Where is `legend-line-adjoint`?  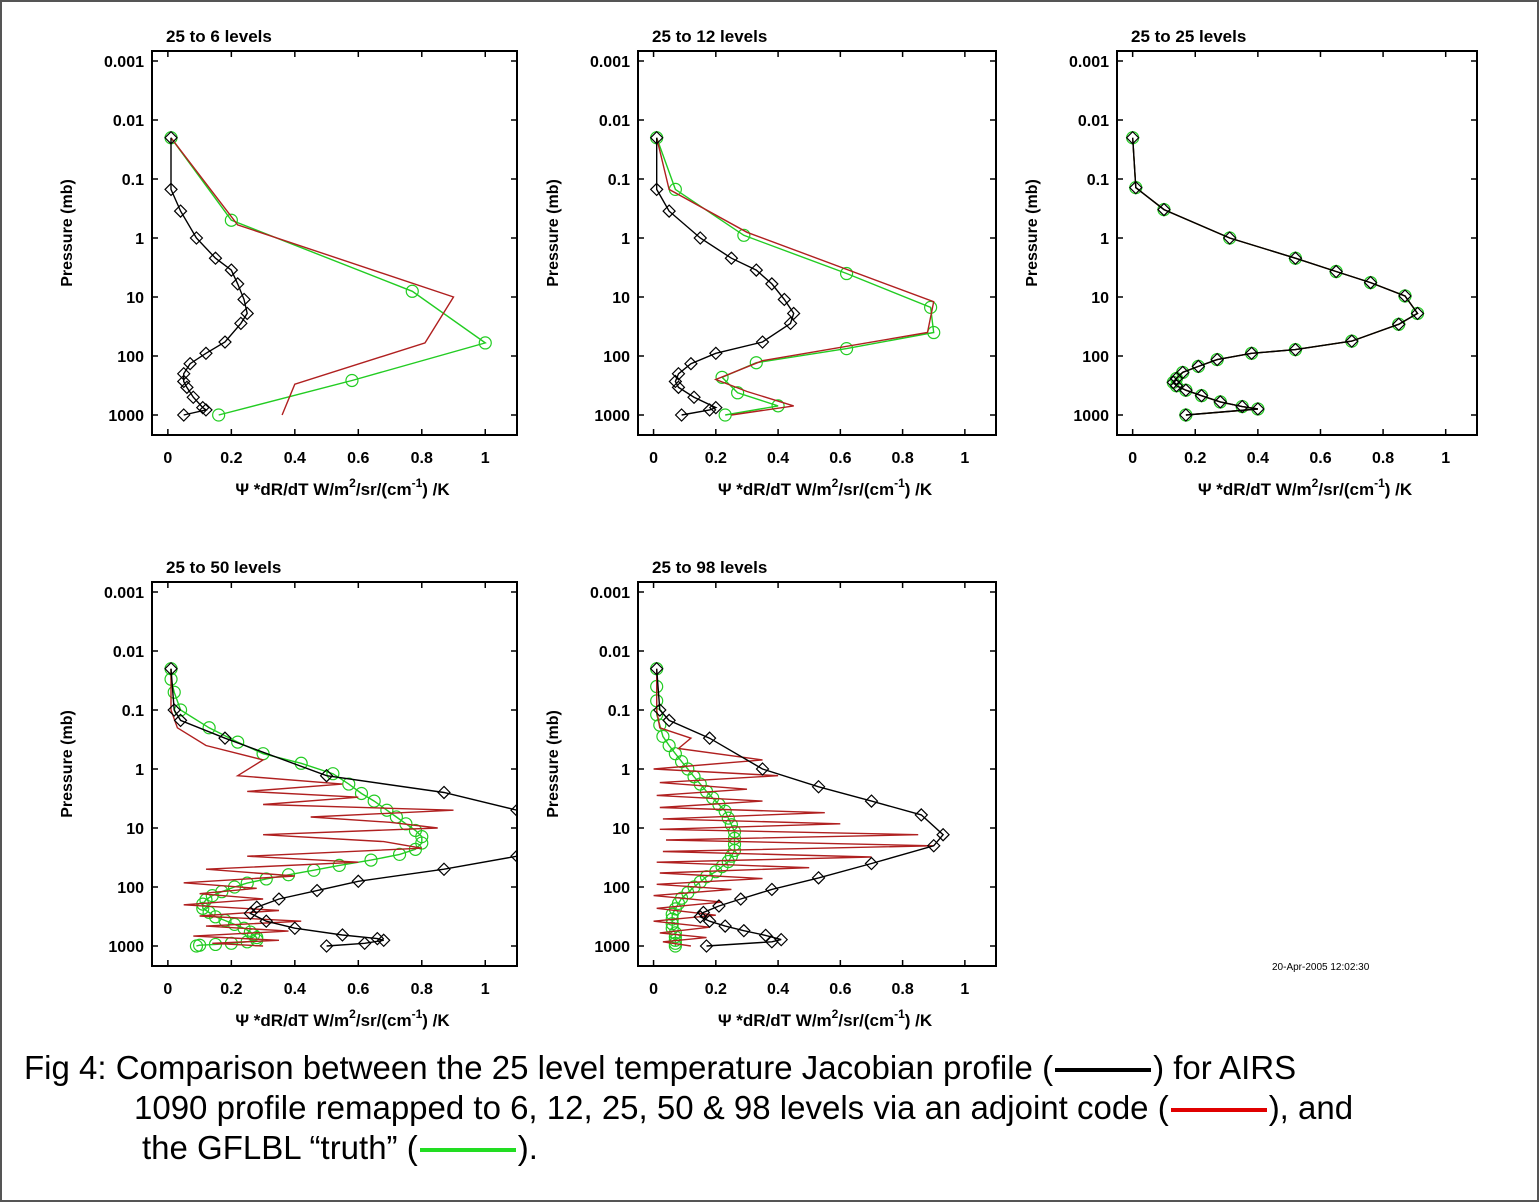
legend-line-adjoint is located at coordinates (1218, 1110).